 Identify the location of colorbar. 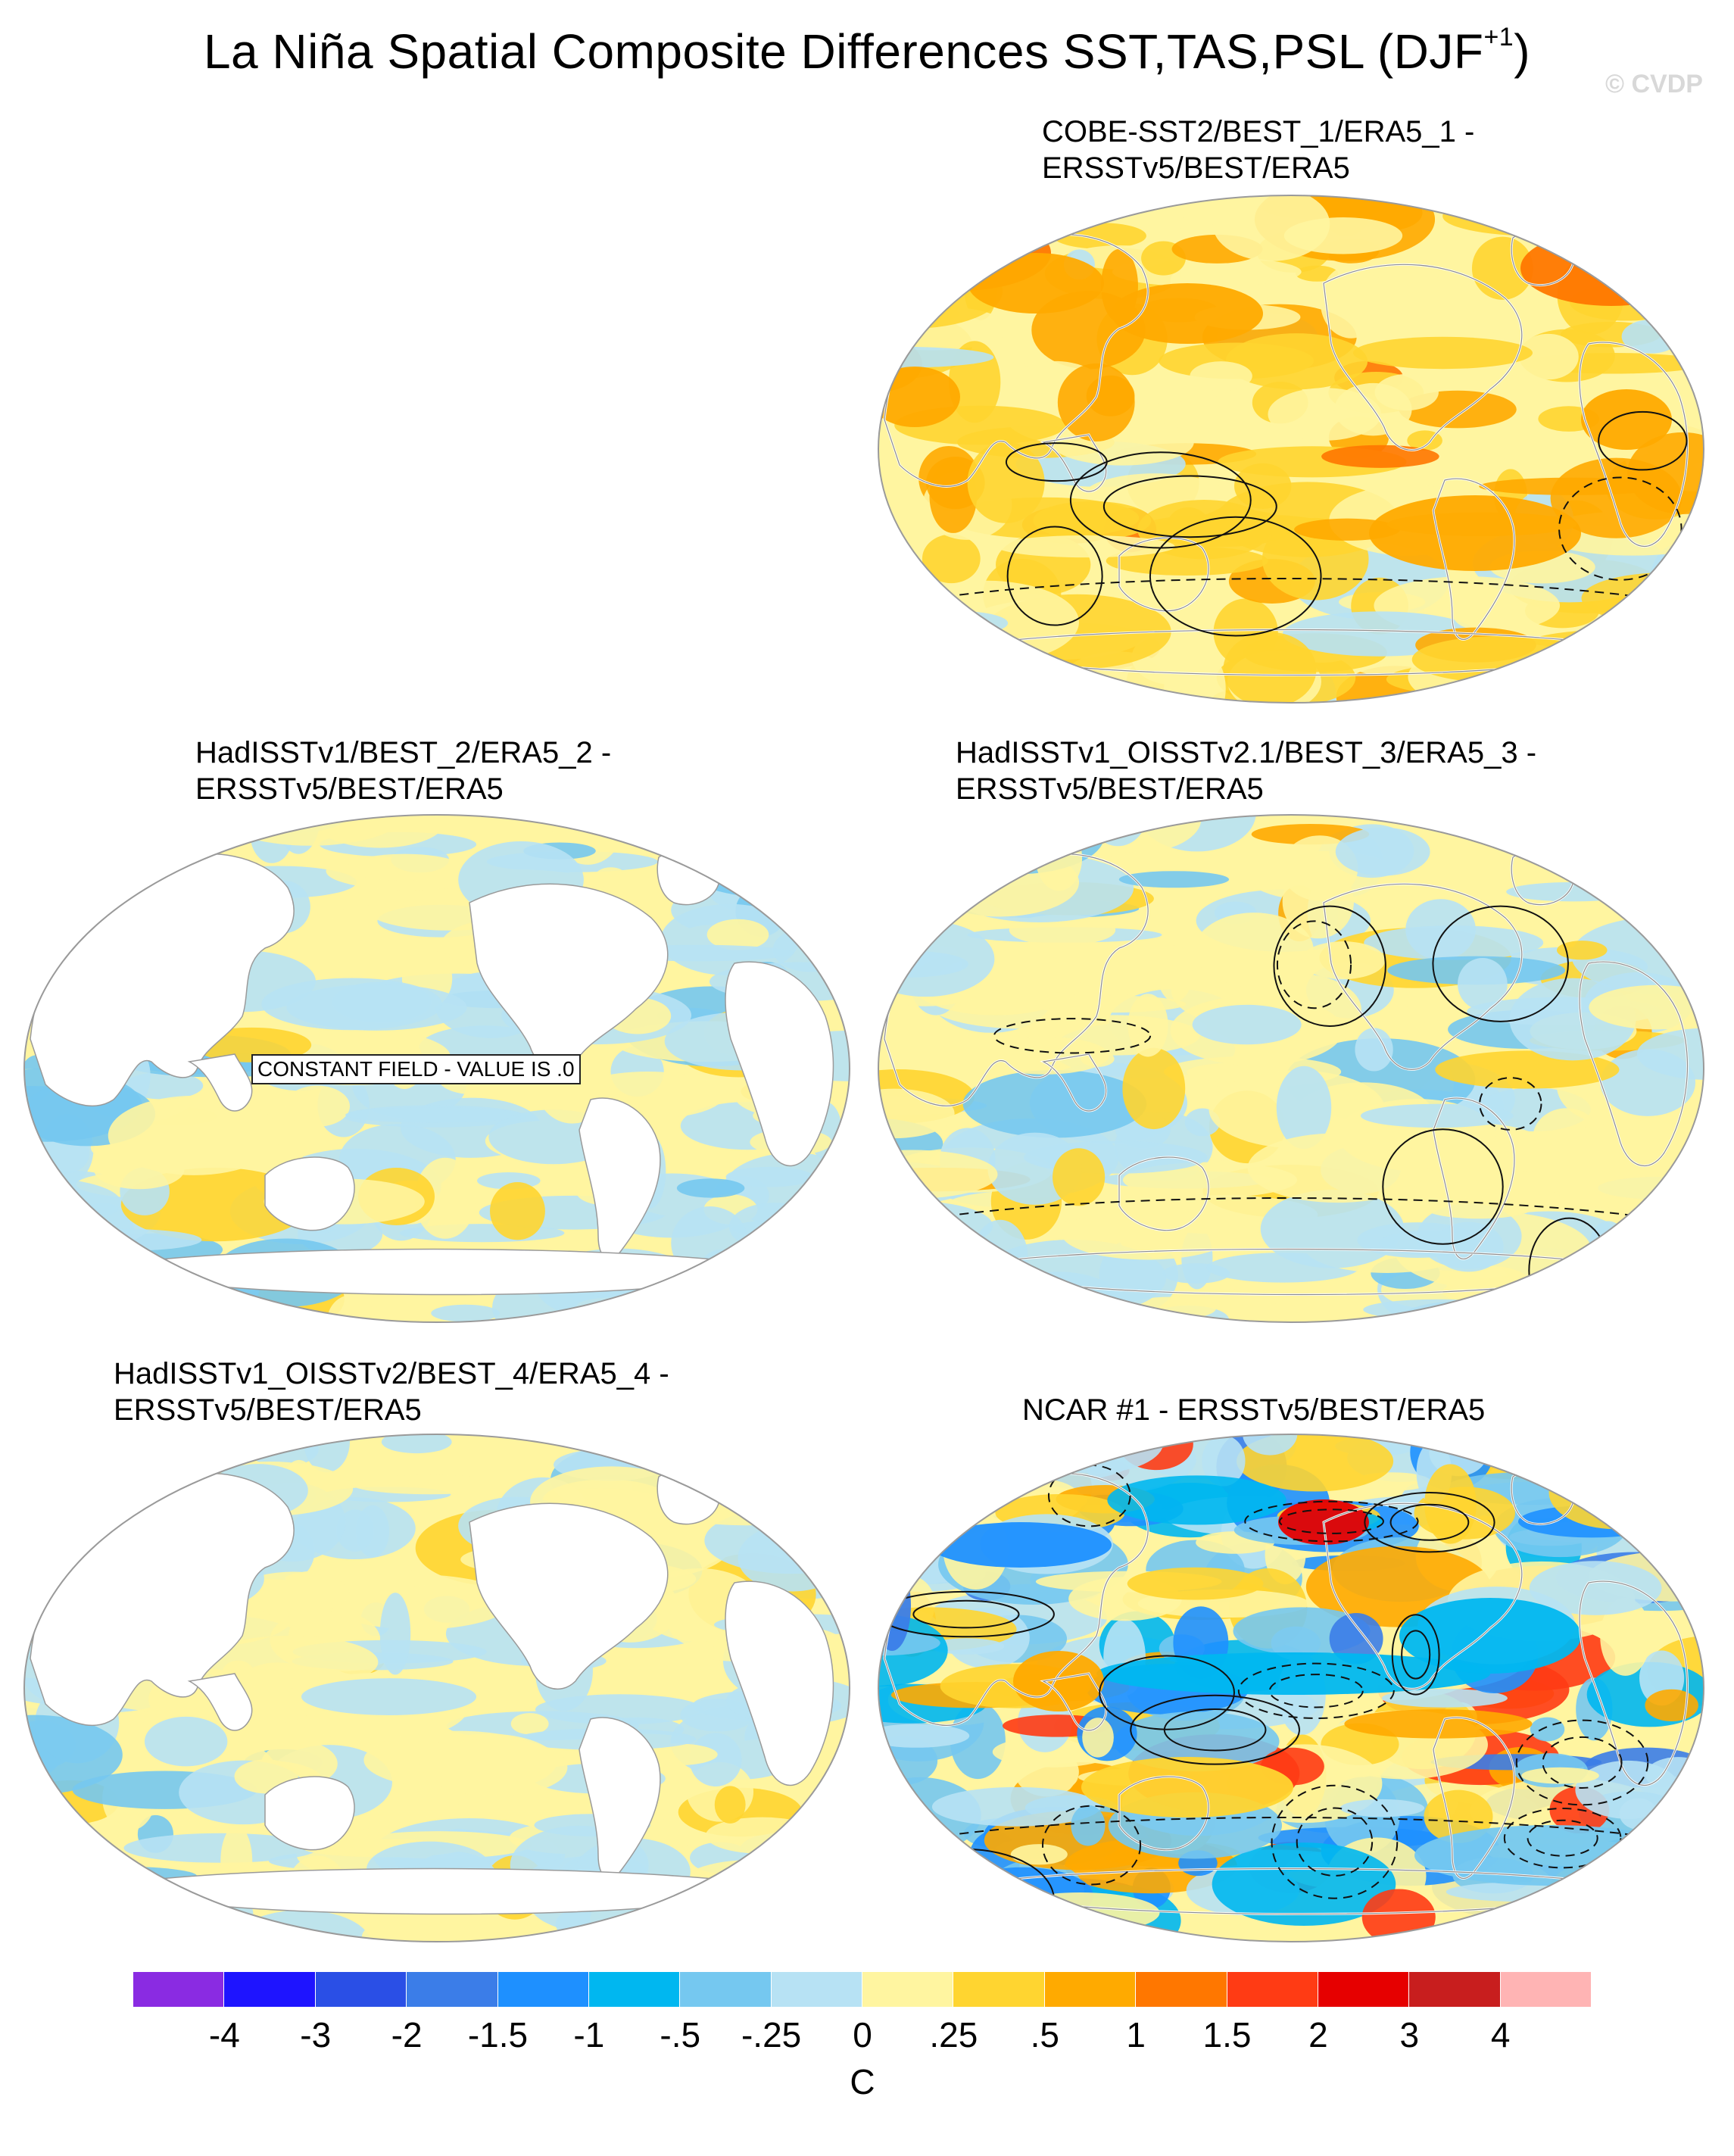
(863, 1989).